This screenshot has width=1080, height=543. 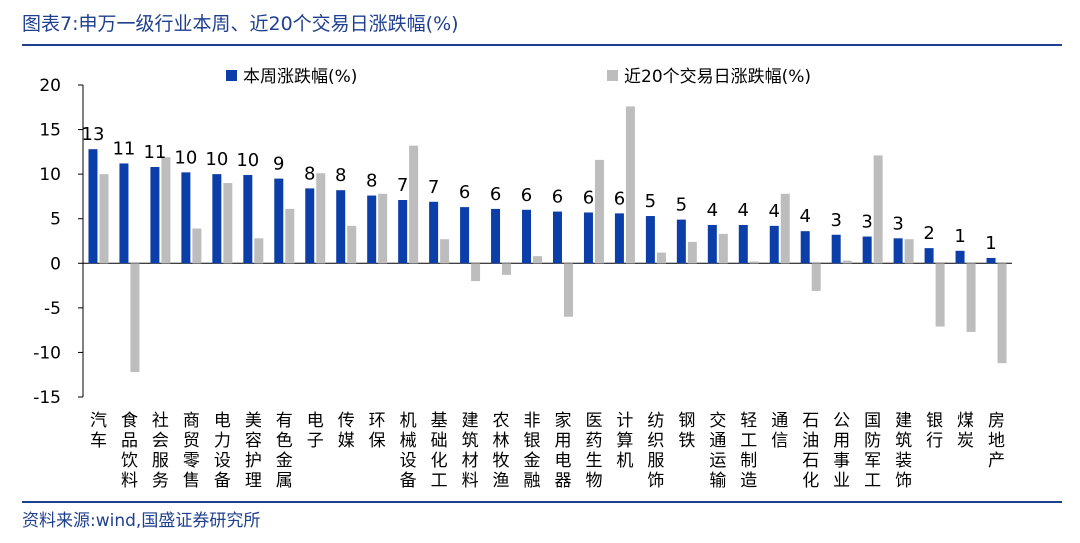 What do you see at coordinates (903, 451) in the screenshot?
I see `category-label: 建筑装饰` at bounding box center [903, 451].